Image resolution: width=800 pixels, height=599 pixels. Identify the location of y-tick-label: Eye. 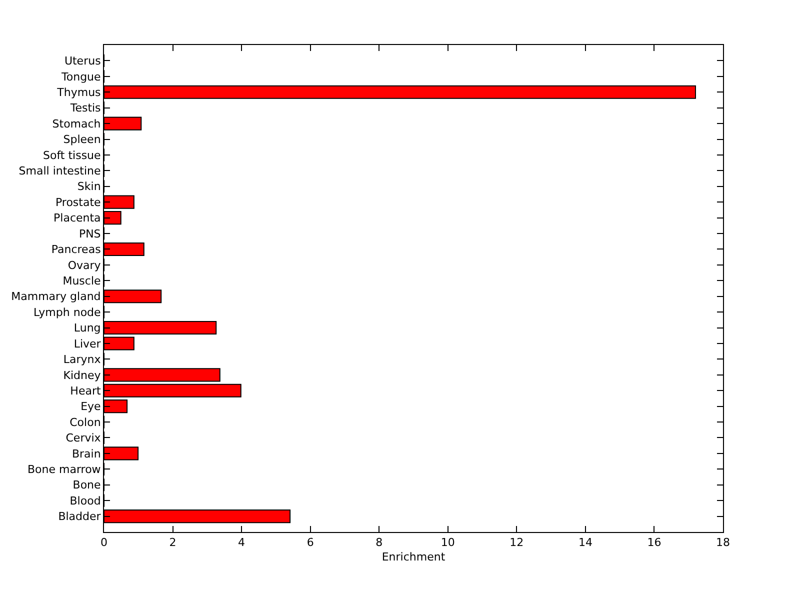
(91, 407).